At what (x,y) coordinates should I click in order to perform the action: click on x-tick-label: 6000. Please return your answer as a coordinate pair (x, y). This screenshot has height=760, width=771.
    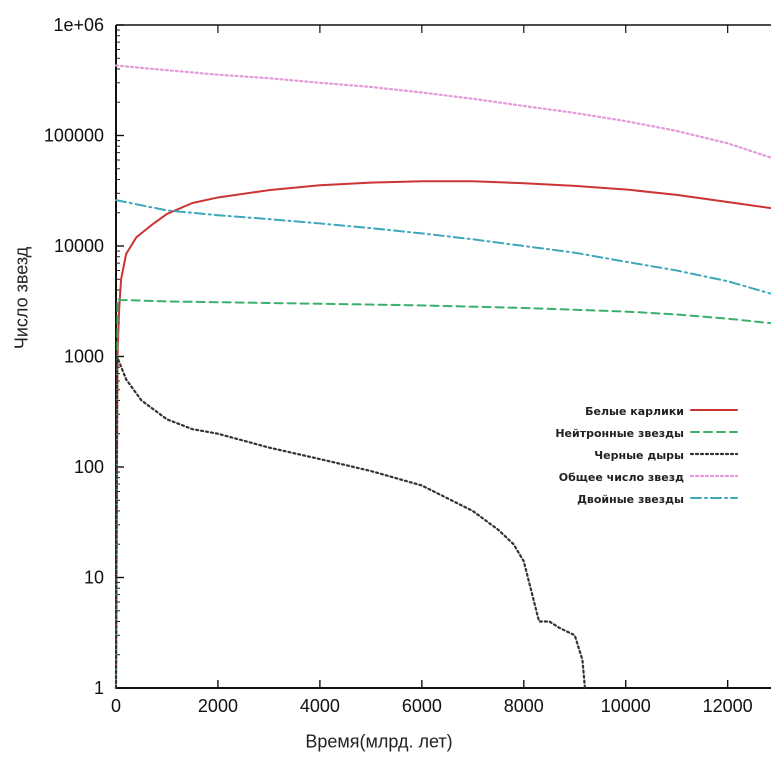
    Looking at the image, I should click on (422, 706).